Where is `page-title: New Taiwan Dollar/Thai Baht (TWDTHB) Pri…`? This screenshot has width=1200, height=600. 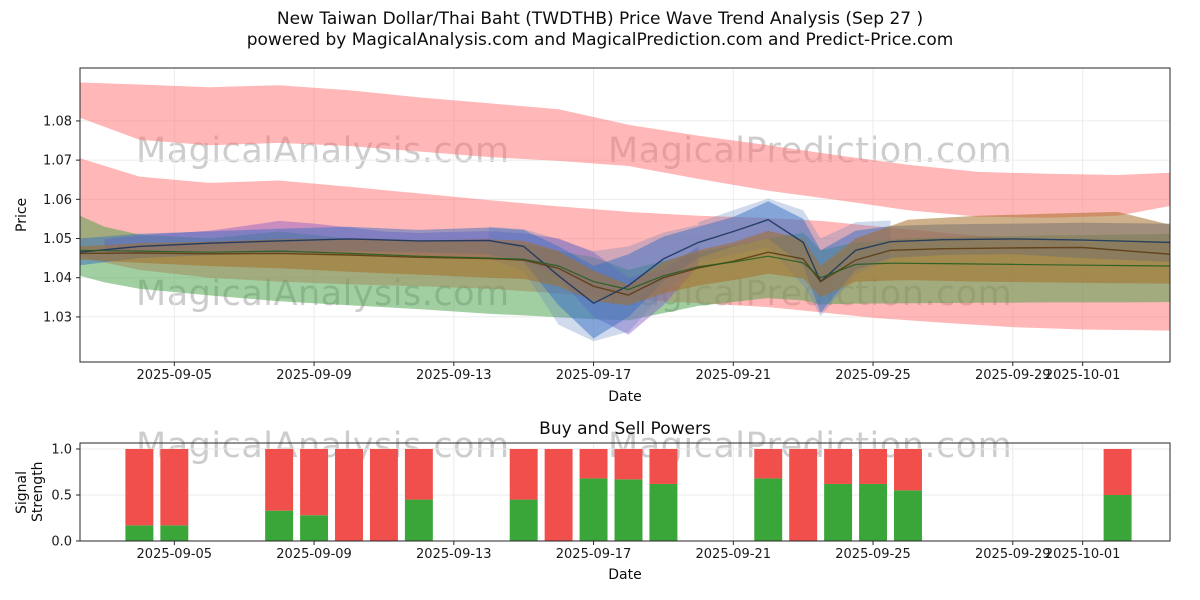
page-title: New Taiwan Dollar/Thai Baht (TWDTHB) Pri… is located at coordinates (600, 19).